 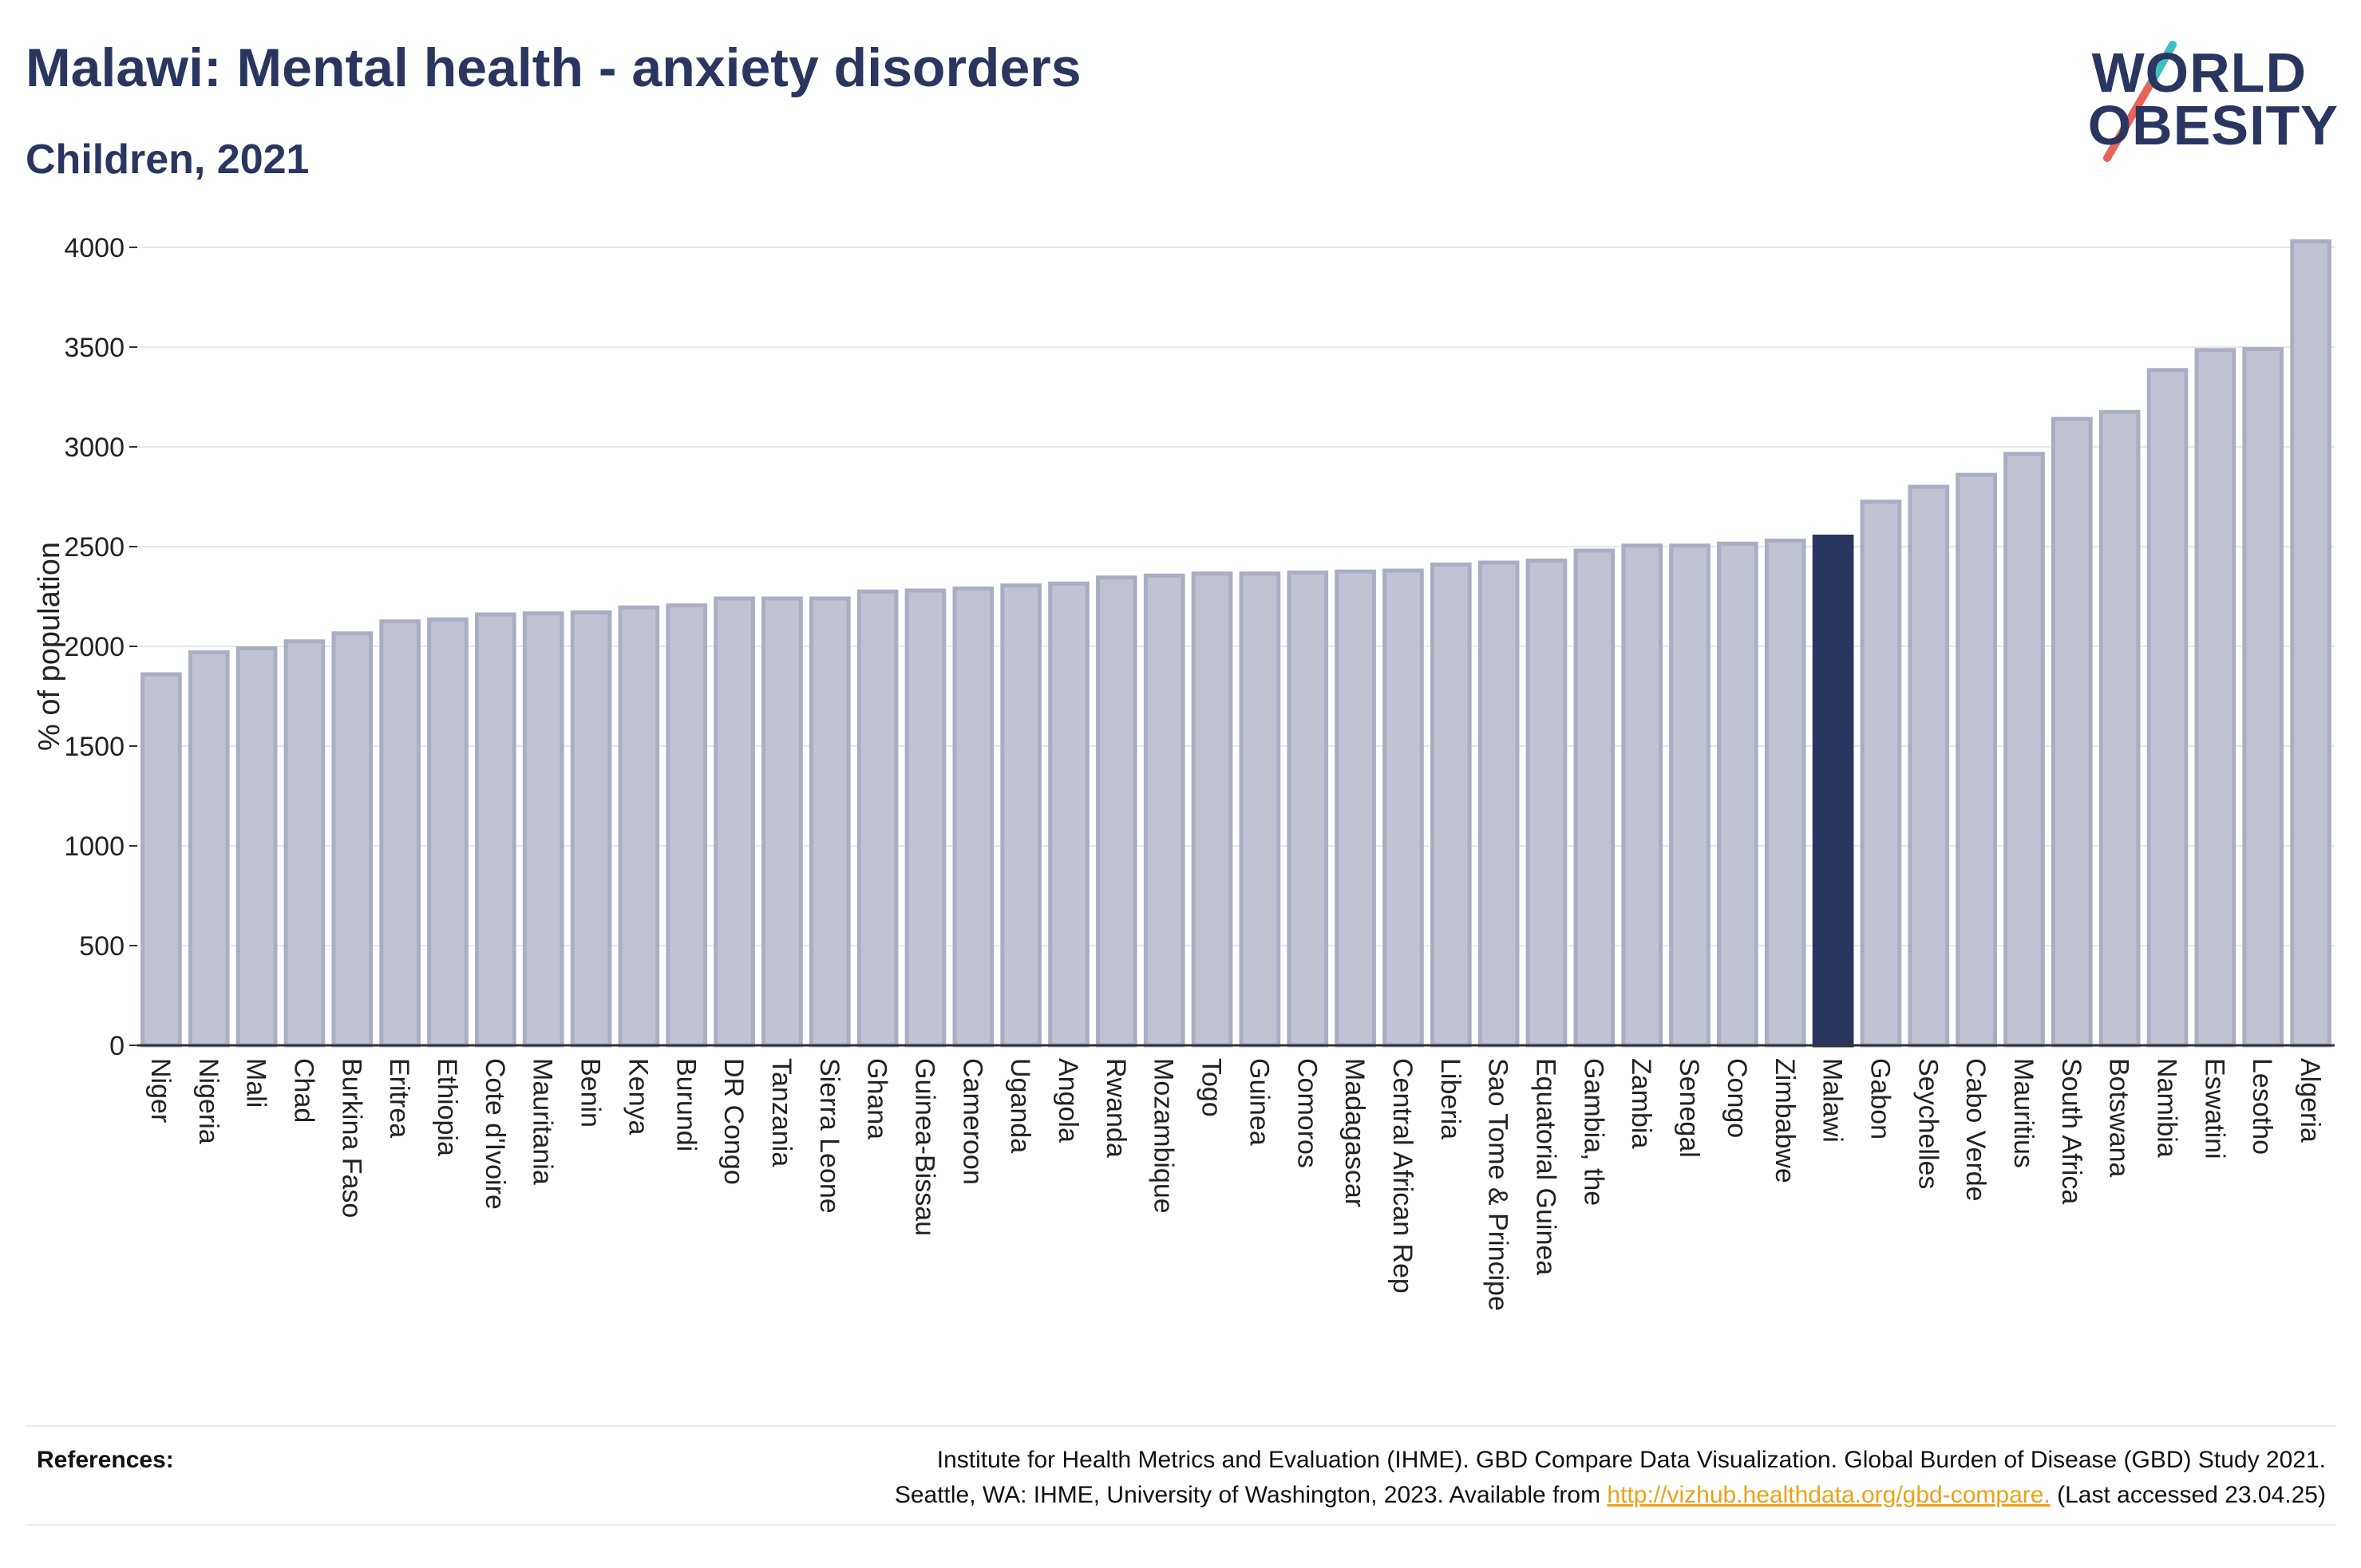 What do you see at coordinates (1689, 795) in the screenshot?
I see `bar-senegal` at bounding box center [1689, 795].